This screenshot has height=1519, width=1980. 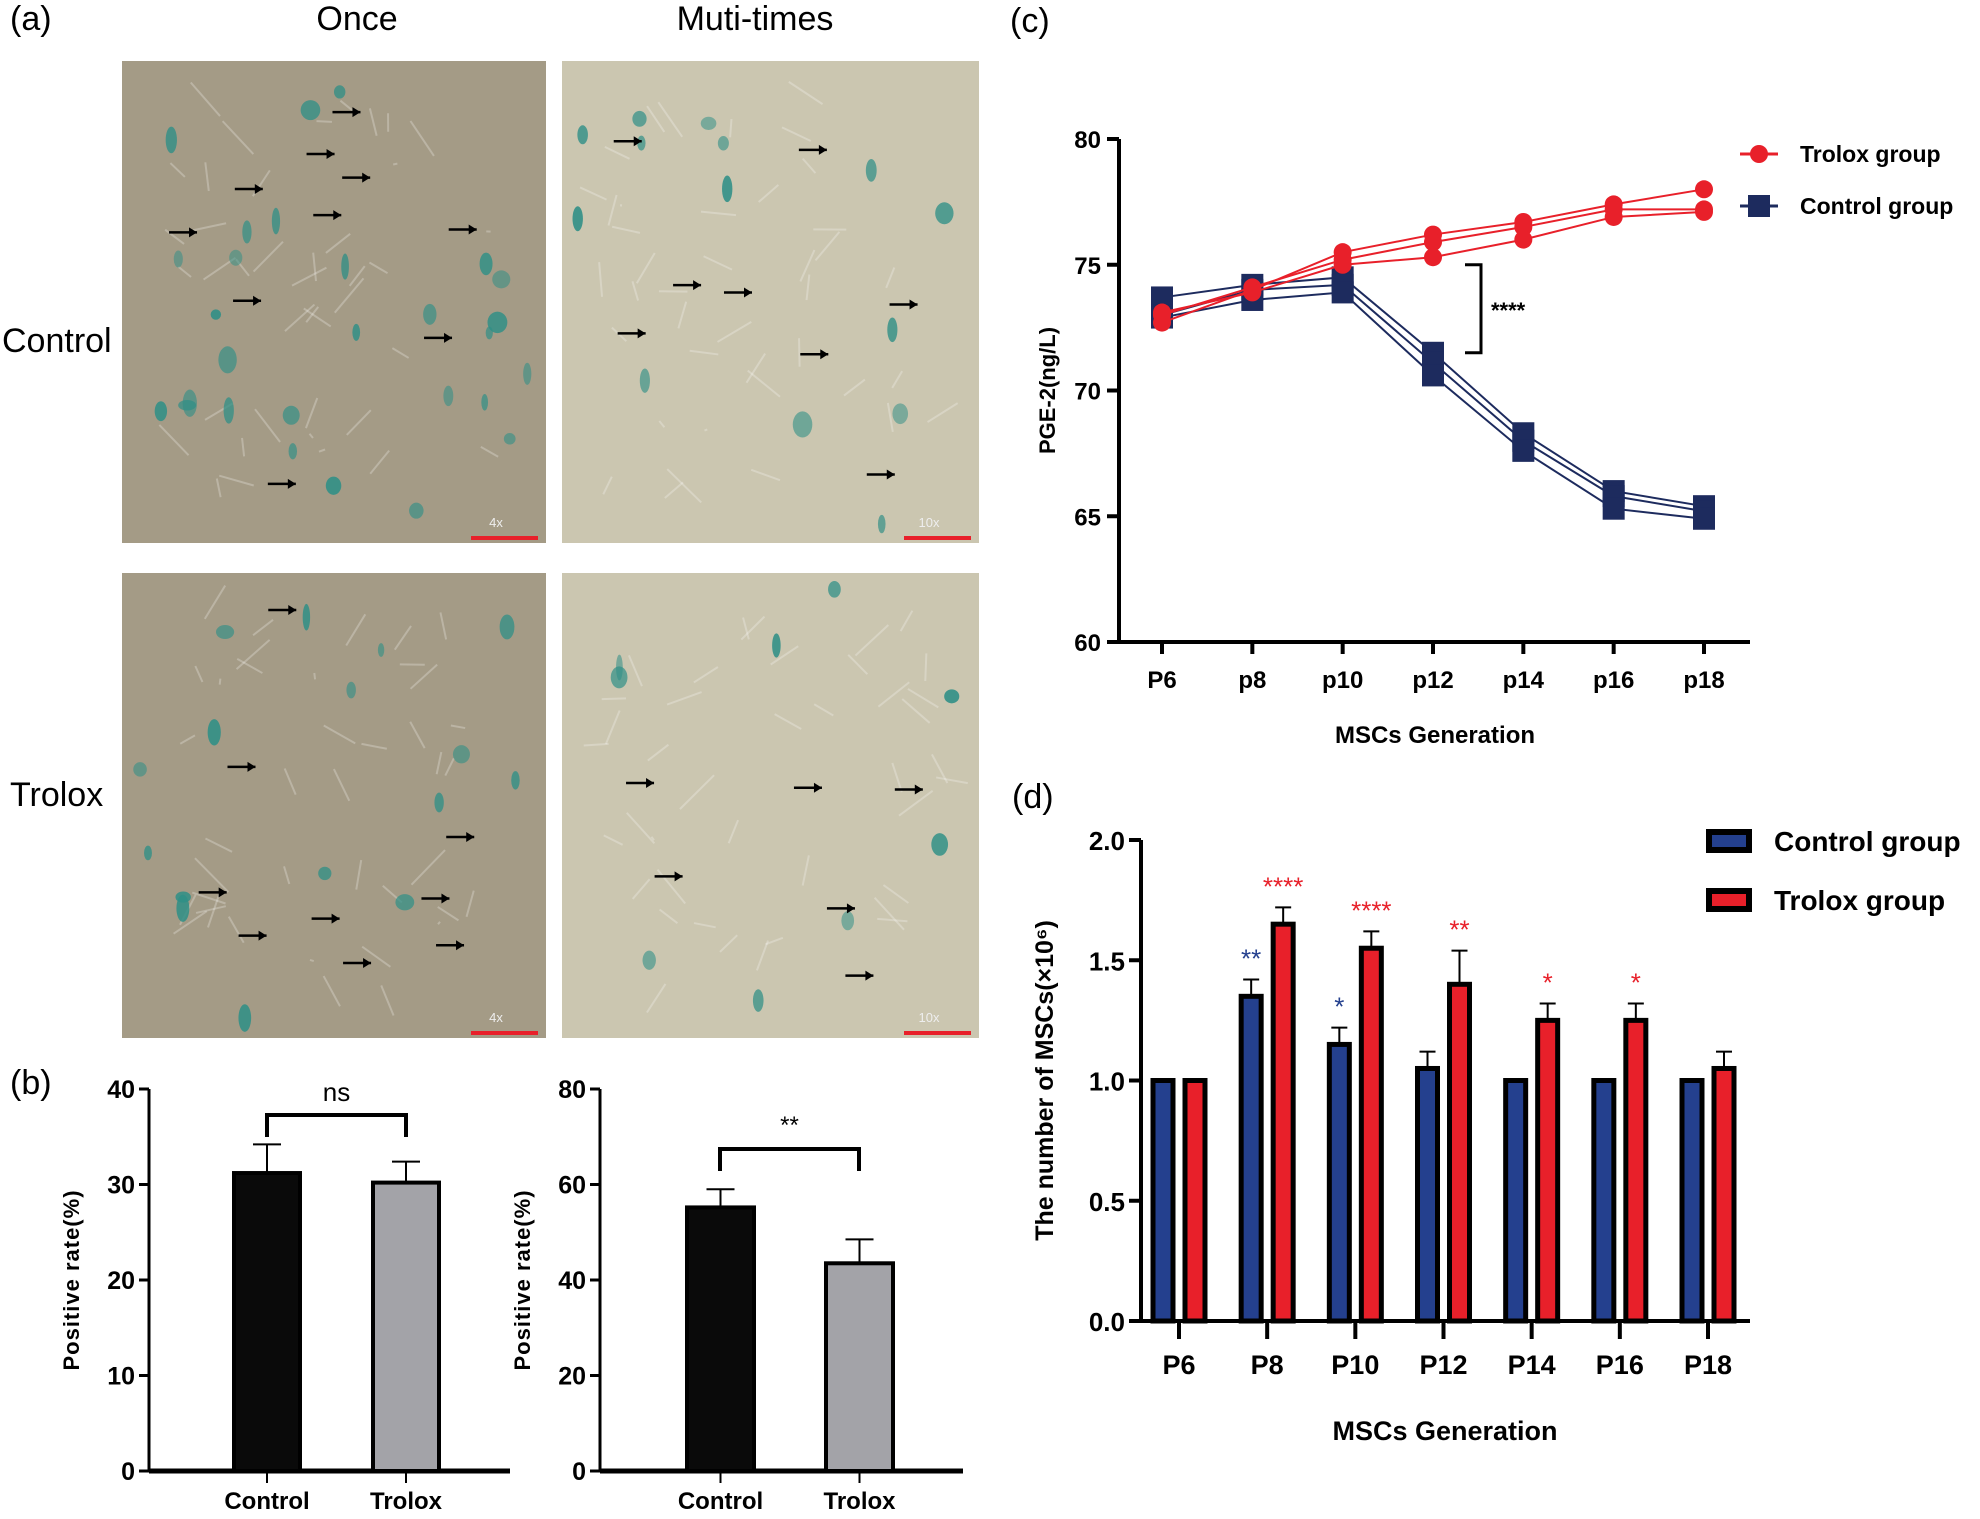 I want to click on x-tick-label: Control, so click(x=266, y=1501).